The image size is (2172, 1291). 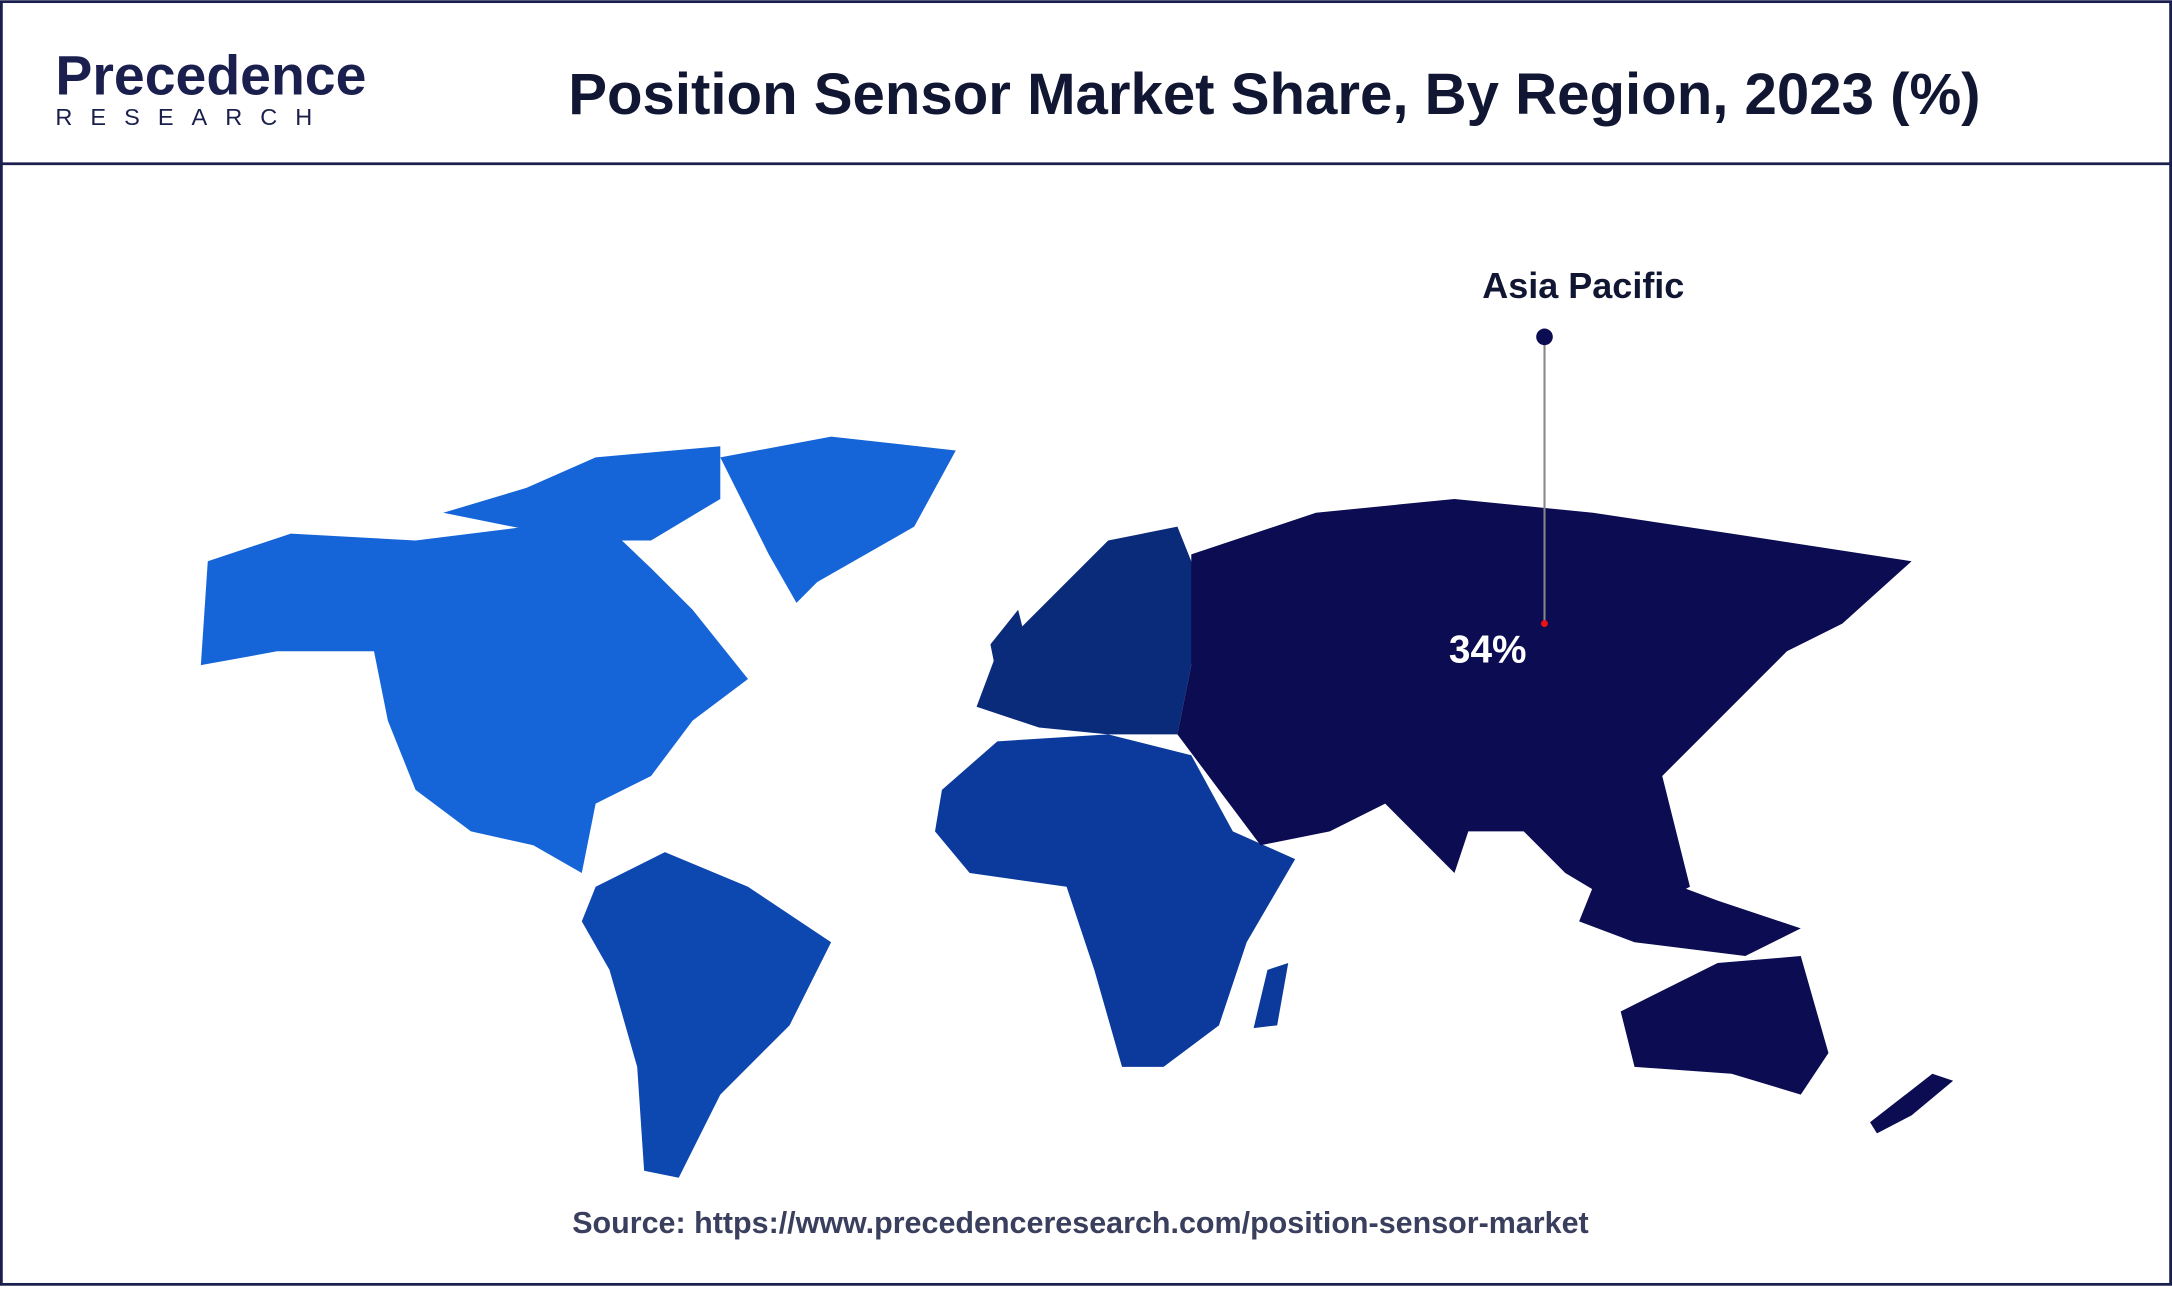 What do you see at coordinates (474, 694) in the screenshot?
I see `north-america` at bounding box center [474, 694].